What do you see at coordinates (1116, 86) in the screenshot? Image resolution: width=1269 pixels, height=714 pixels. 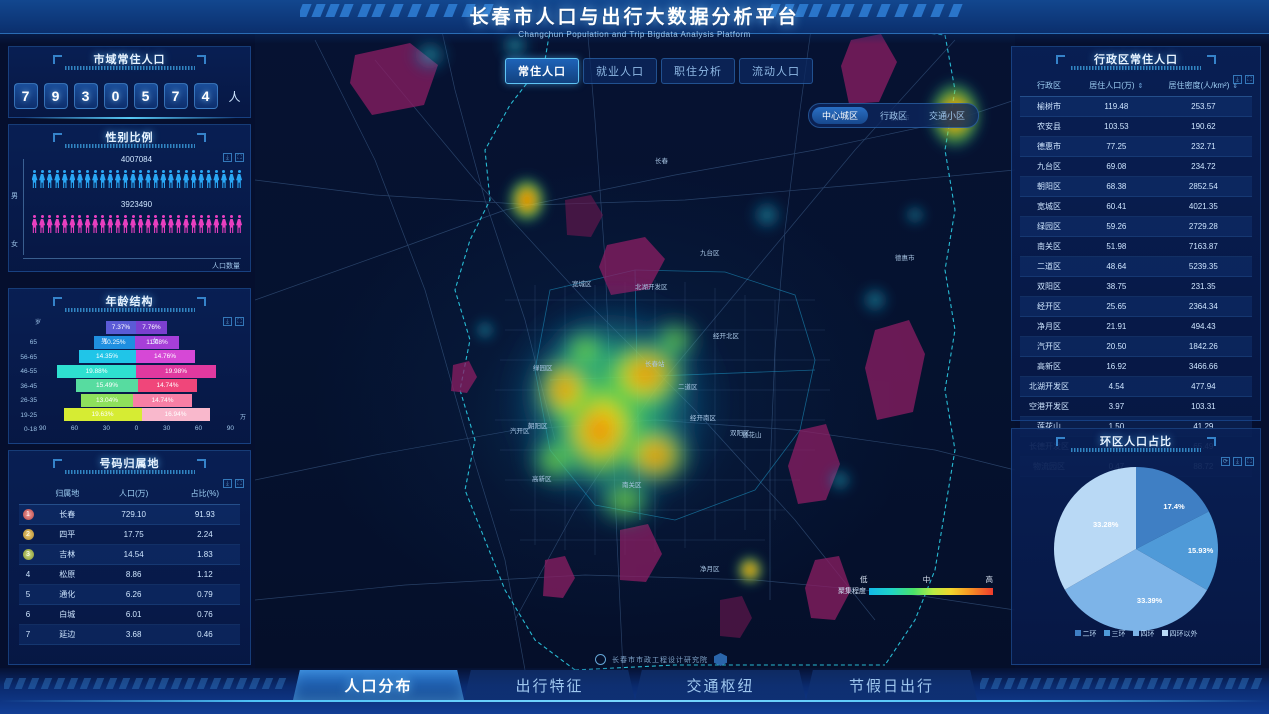 I see `table-column-header: 居住人口(万) ⇕` at bounding box center [1116, 86].